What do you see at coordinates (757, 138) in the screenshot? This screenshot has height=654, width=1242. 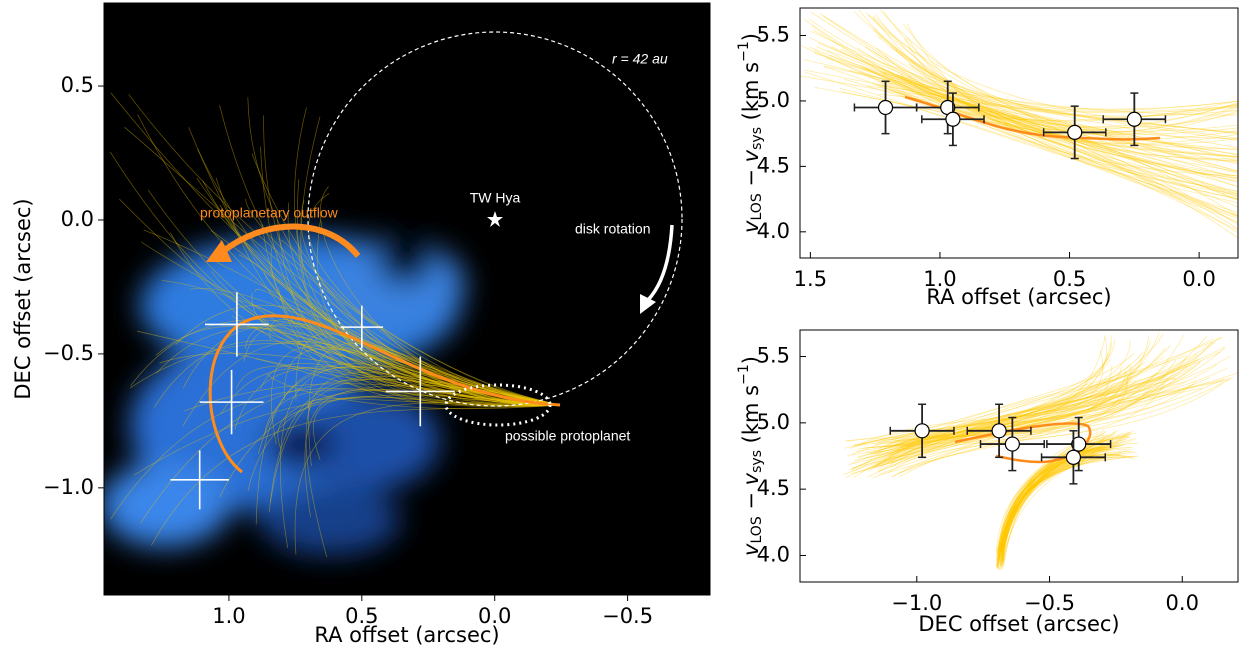 I see `y-axis-label-part: sys` at bounding box center [757, 138].